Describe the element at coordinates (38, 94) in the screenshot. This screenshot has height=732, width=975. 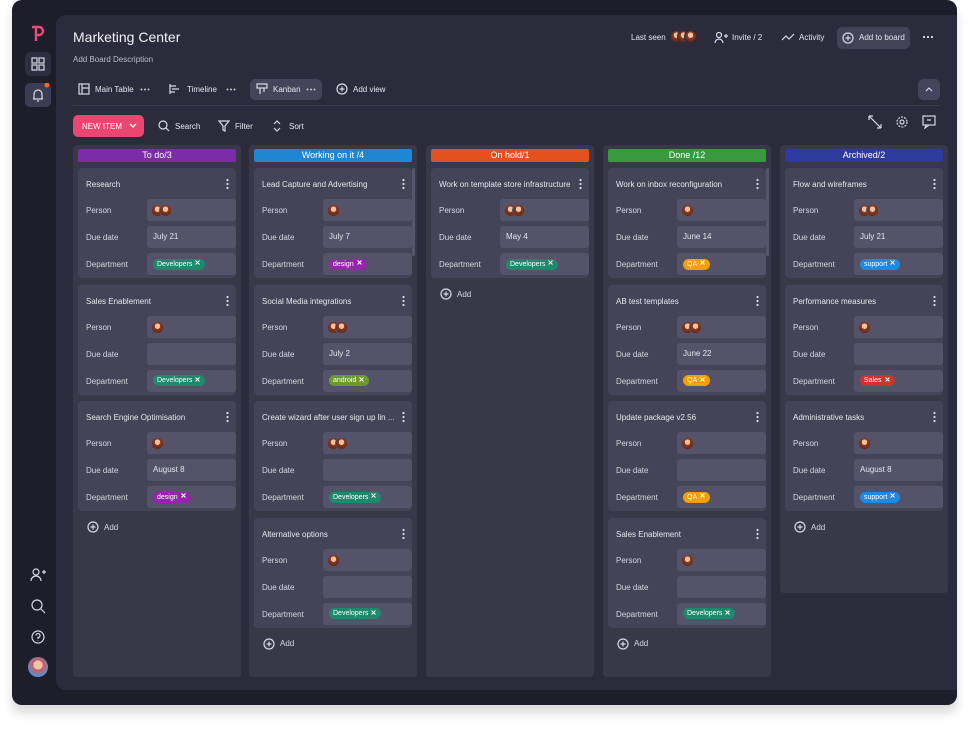
I see `nav-notifications` at that location.